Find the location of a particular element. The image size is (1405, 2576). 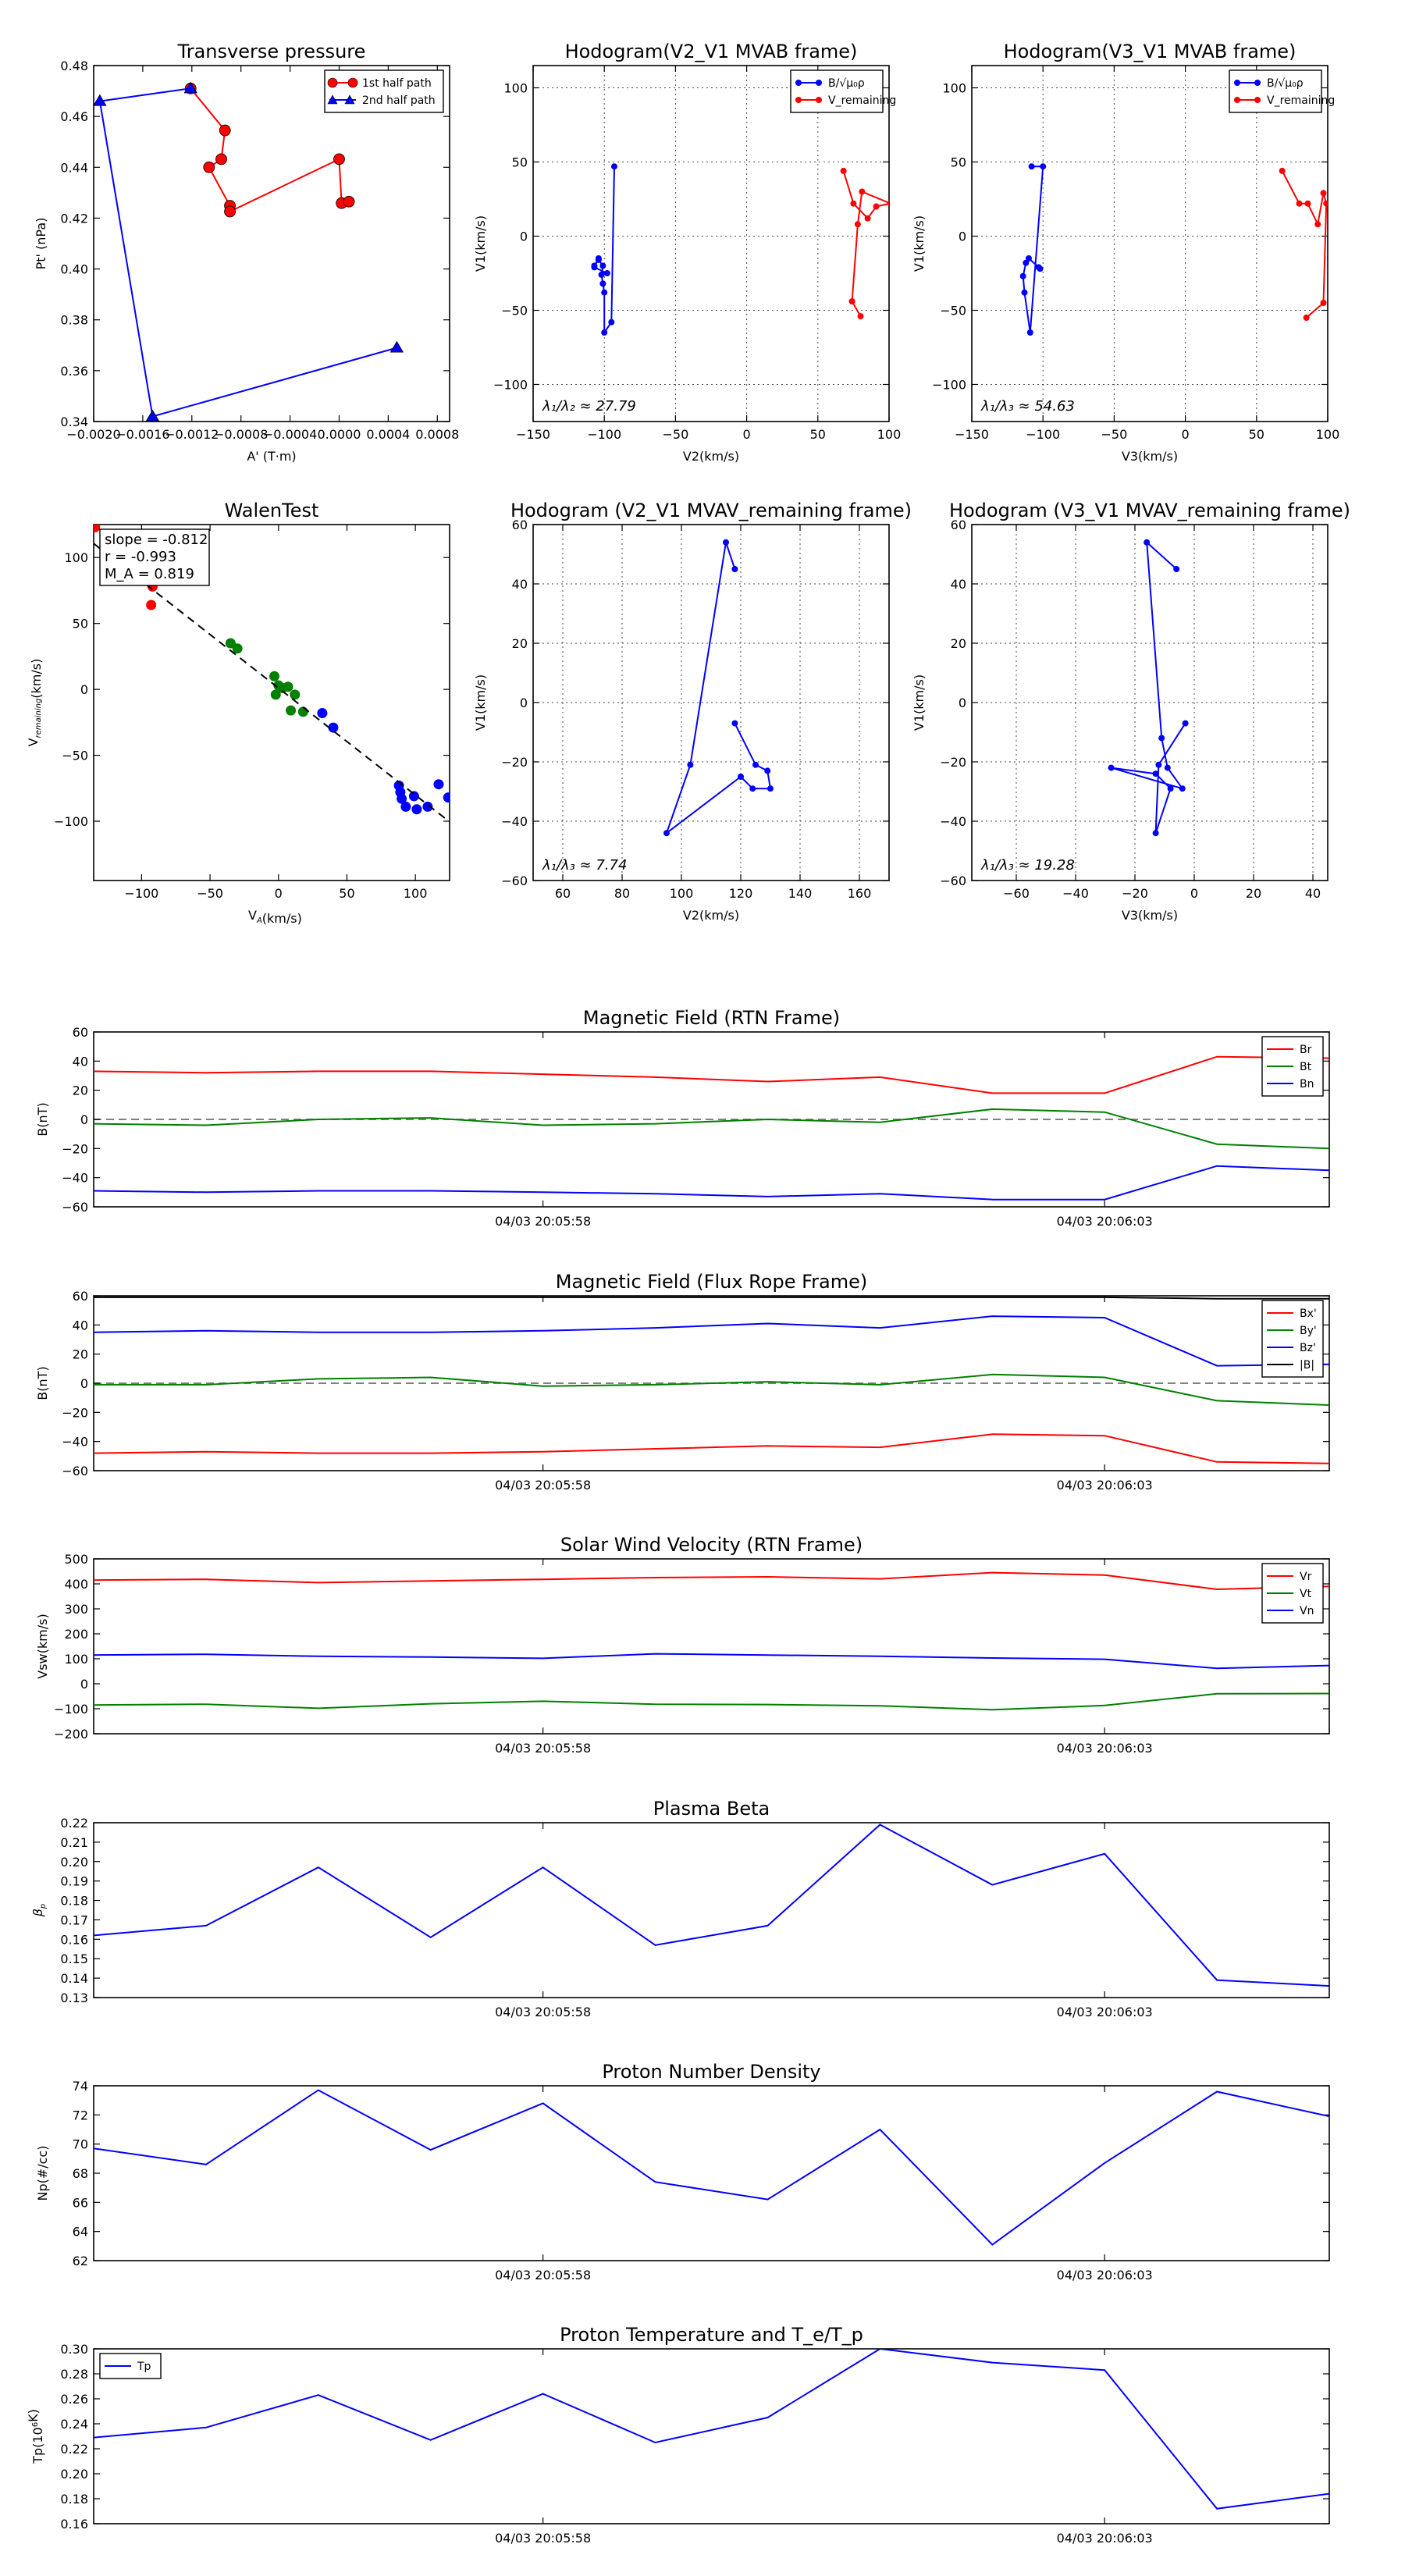

x-tick-label: −40 is located at coordinates (1076, 893).